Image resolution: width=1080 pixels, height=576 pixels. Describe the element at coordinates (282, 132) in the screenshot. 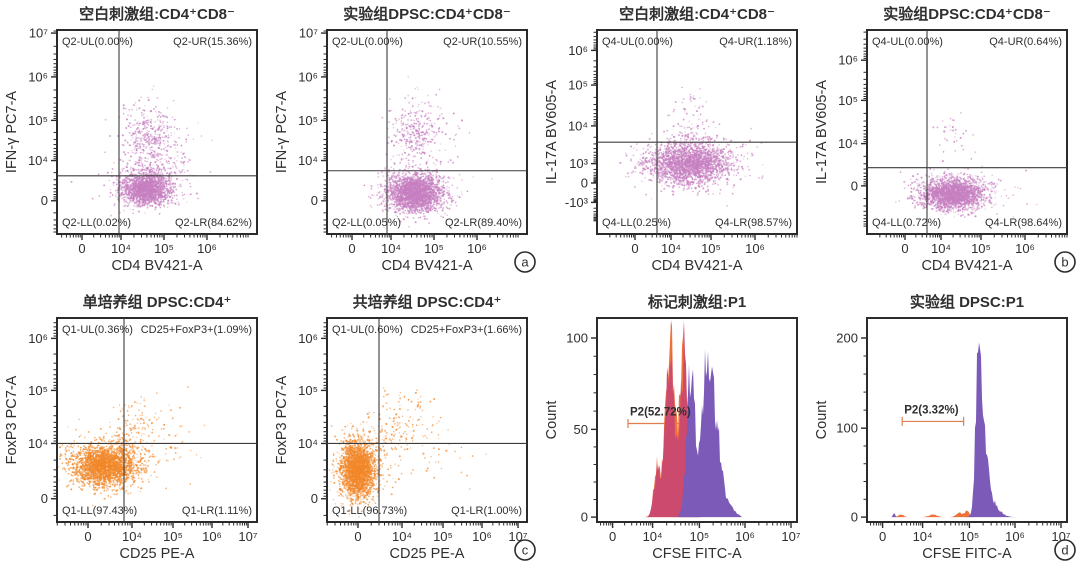

I see `y-axis-title: IFN-γ PC7-A` at that location.